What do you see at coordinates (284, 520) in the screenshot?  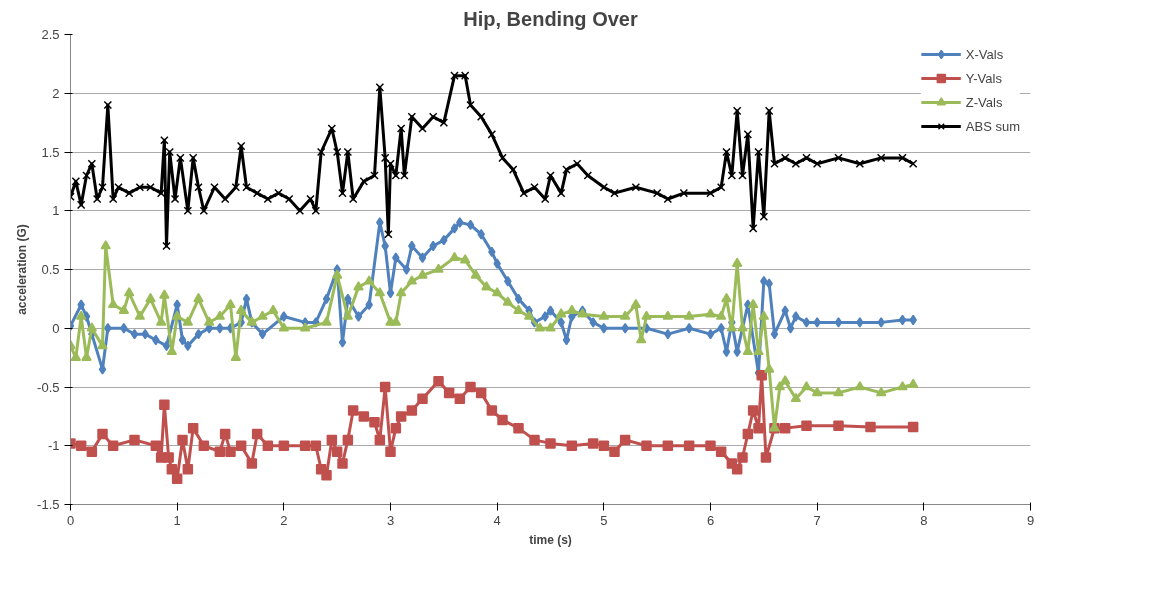 I see `x-tick-label: 2` at bounding box center [284, 520].